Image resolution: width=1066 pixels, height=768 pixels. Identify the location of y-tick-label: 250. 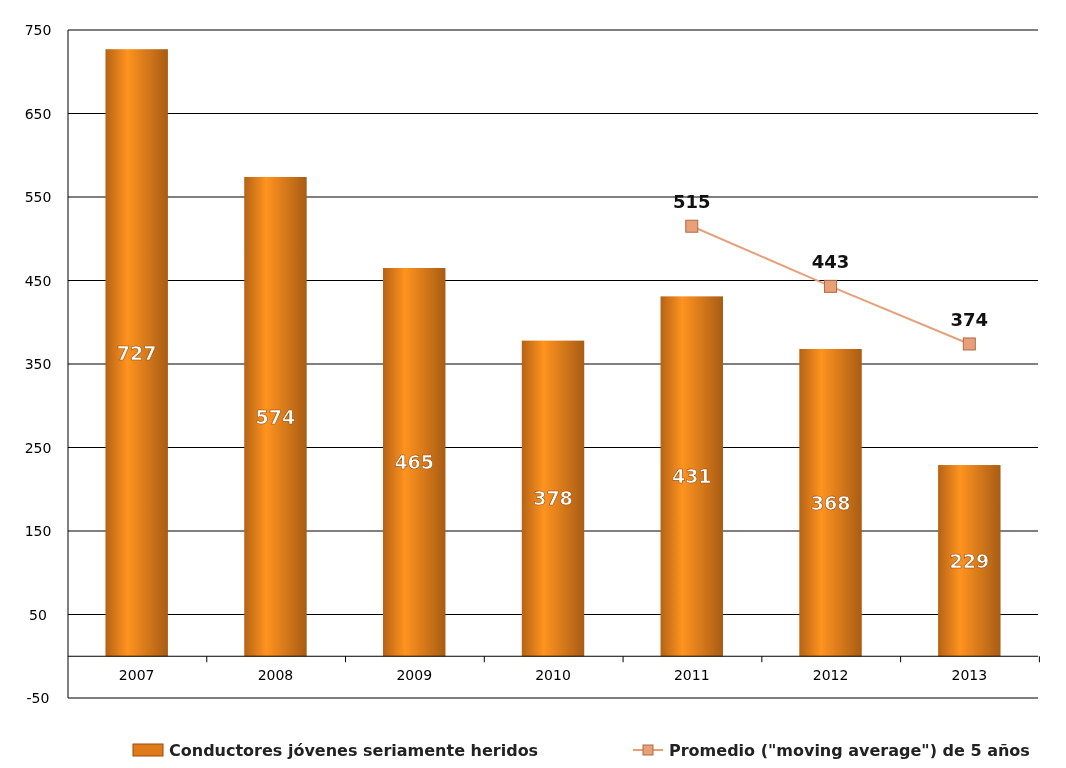
(38, 447).